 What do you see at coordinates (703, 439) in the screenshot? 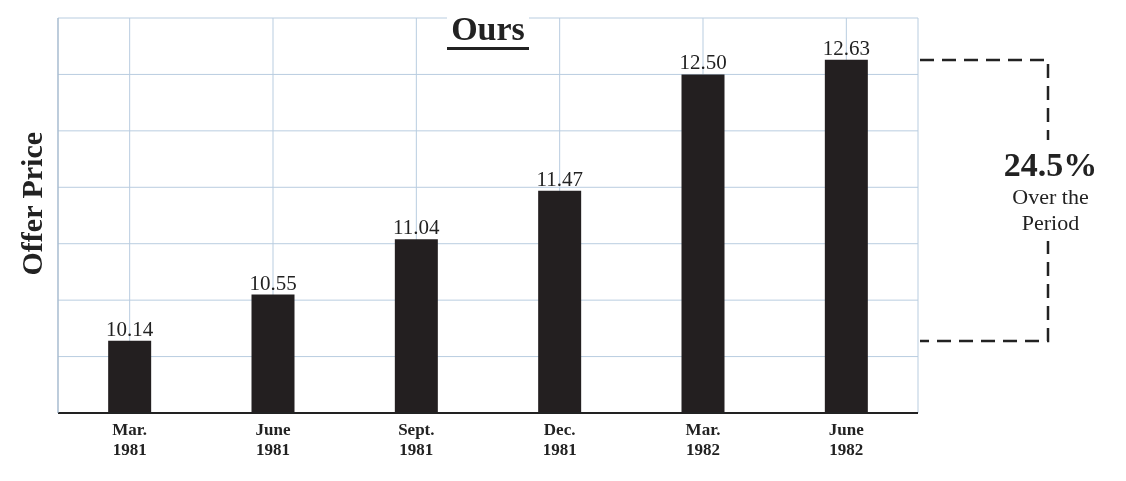
I see `x-tick-label: Mar. 1982` at bounding box center [703, 439].